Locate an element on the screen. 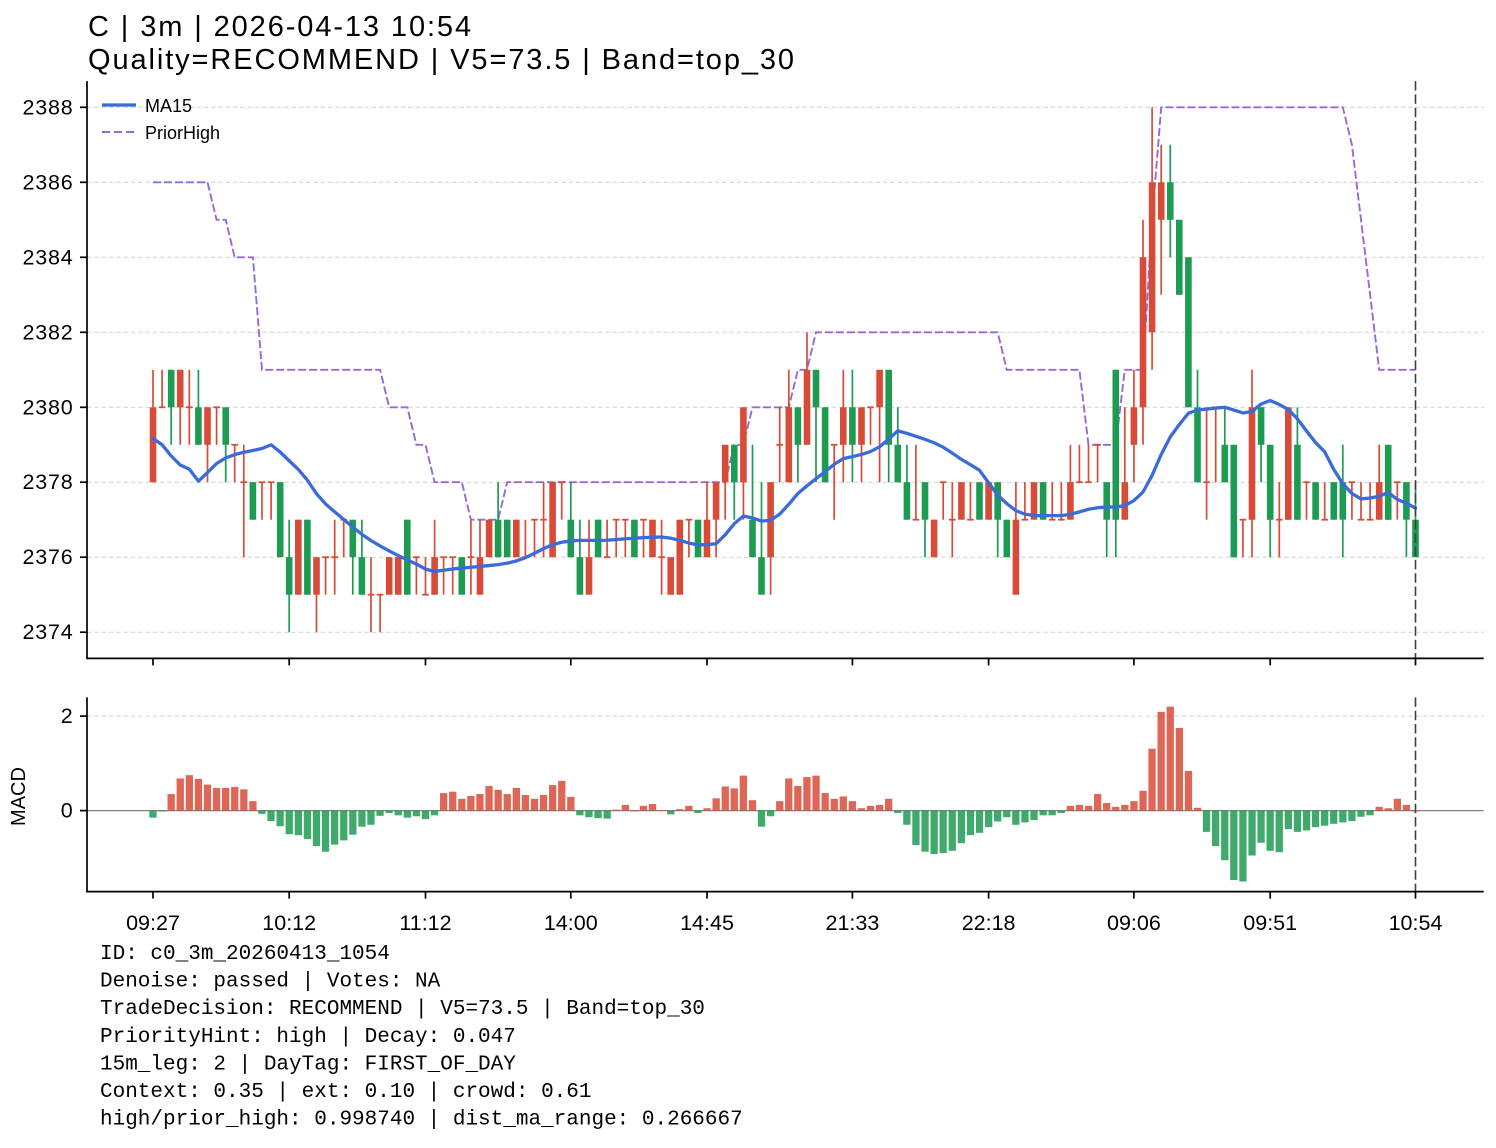 This screenshot has width=1496, height=1148. svg-text: MA15 is located at coordinates (168, 106).